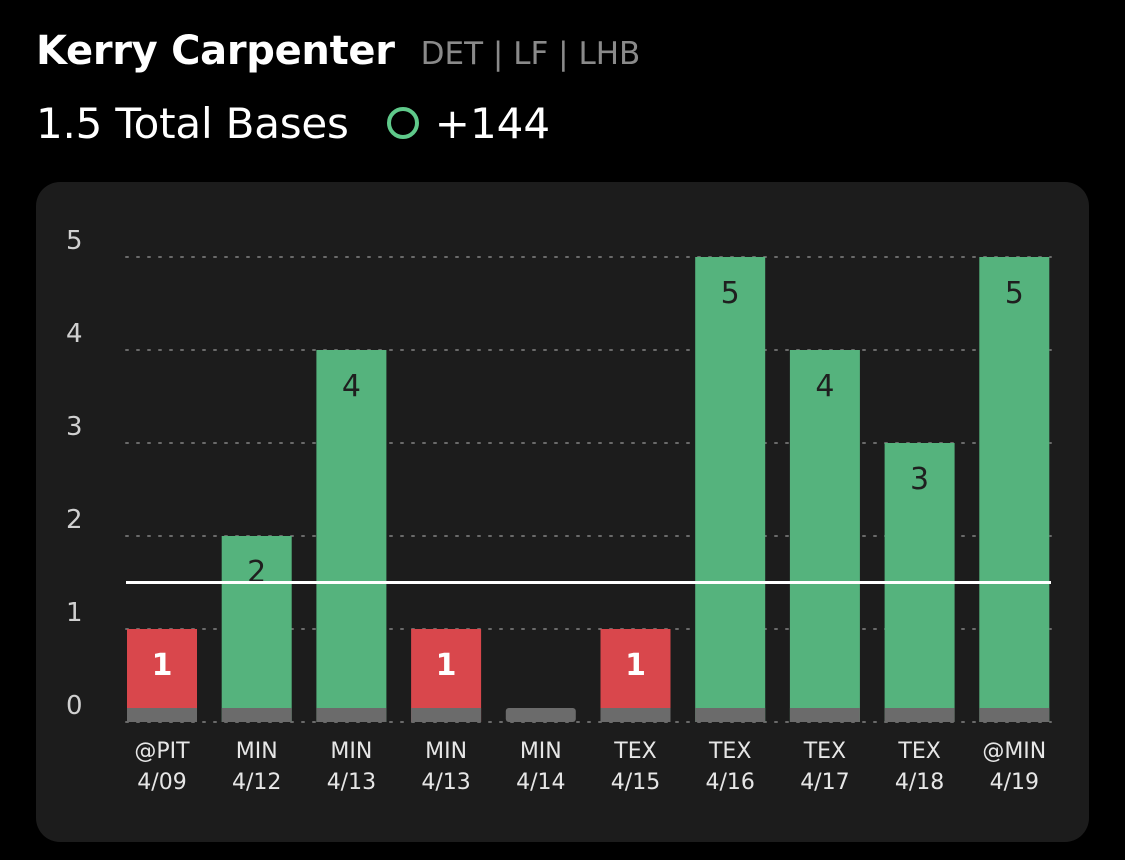 The height and width of the screenshot is (860, 1125). Describe the element at coordinates (492, 123) in the screenshot. I see `odds-value: +144` at that location.